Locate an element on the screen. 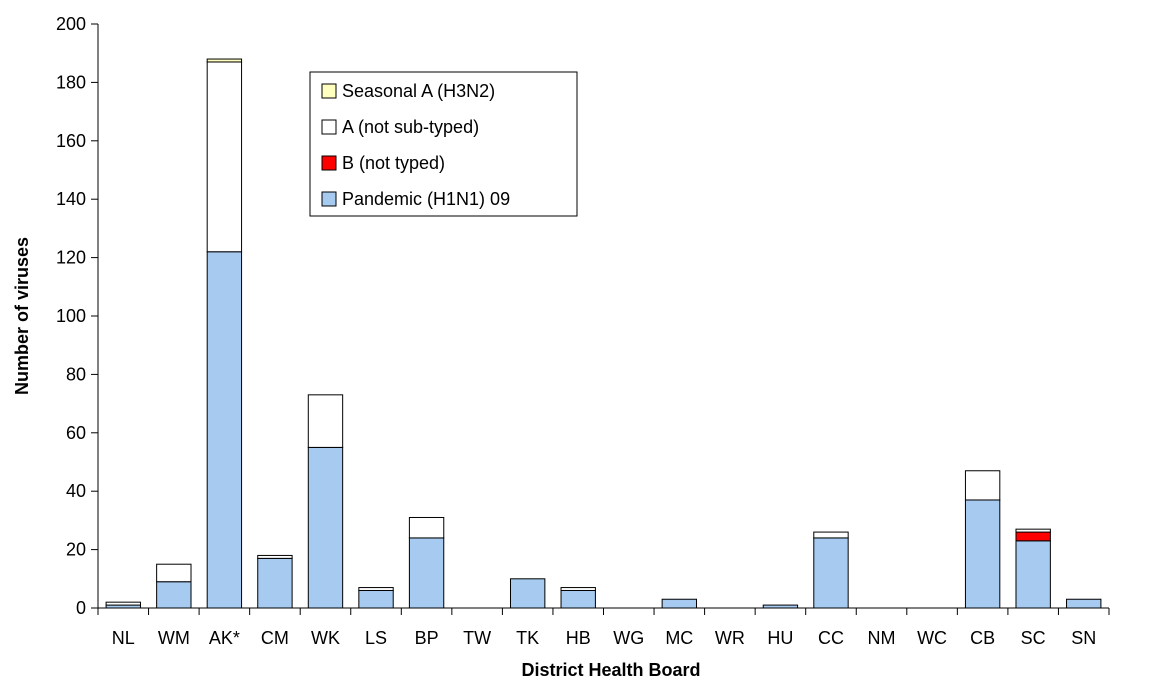 This screenshot has height=688, width=1164. x-axis-title: District Health Board is located at coordinates (610, 670).